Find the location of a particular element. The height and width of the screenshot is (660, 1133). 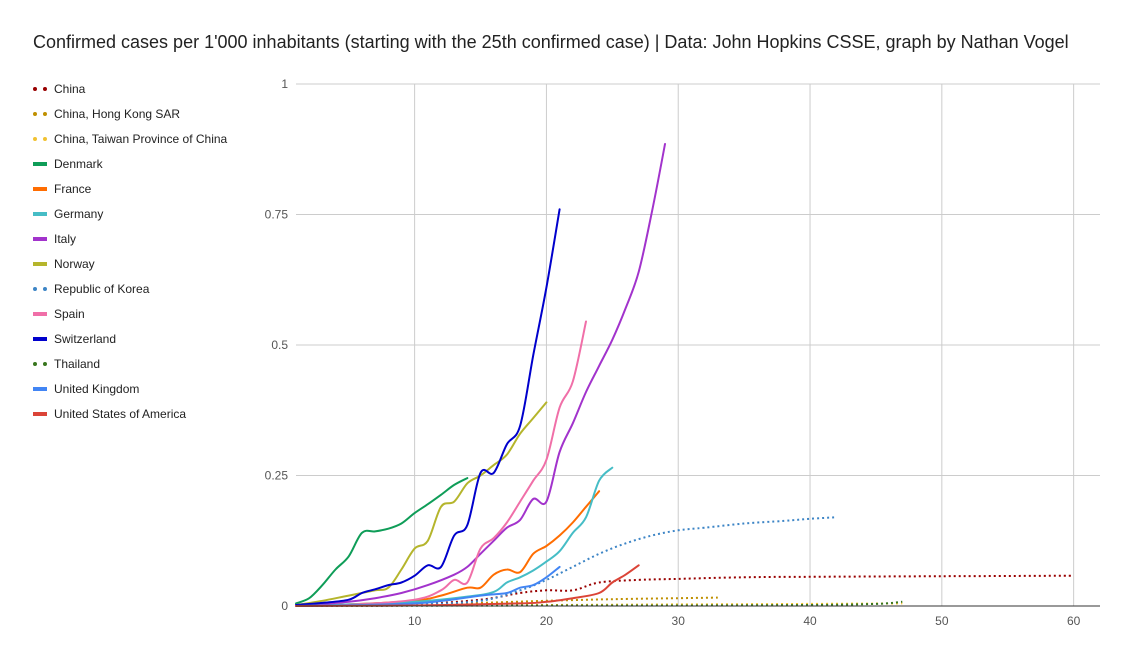

series-line-france is located at coordinates (448, 548).